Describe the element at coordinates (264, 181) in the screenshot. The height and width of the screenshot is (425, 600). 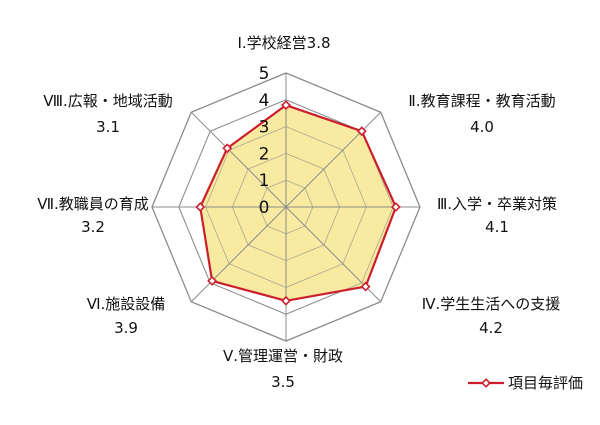
I see `tick-label-1: 1` at that location.